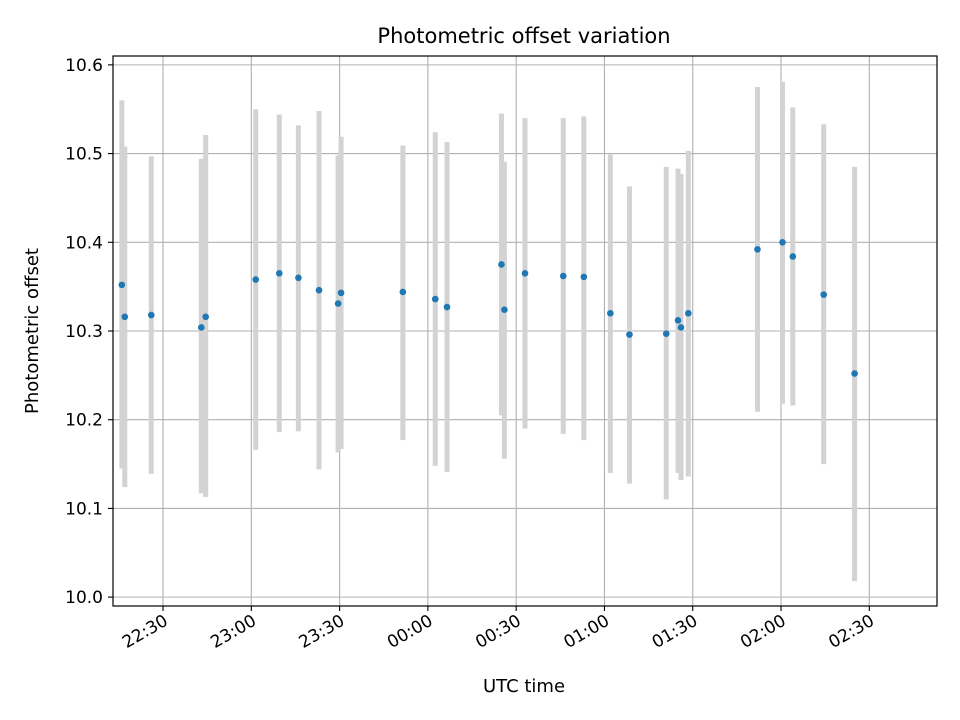  Describe the element at coordinates (84, 421) in the screenshot. I see `y-tick-label: 10.2` at that location.